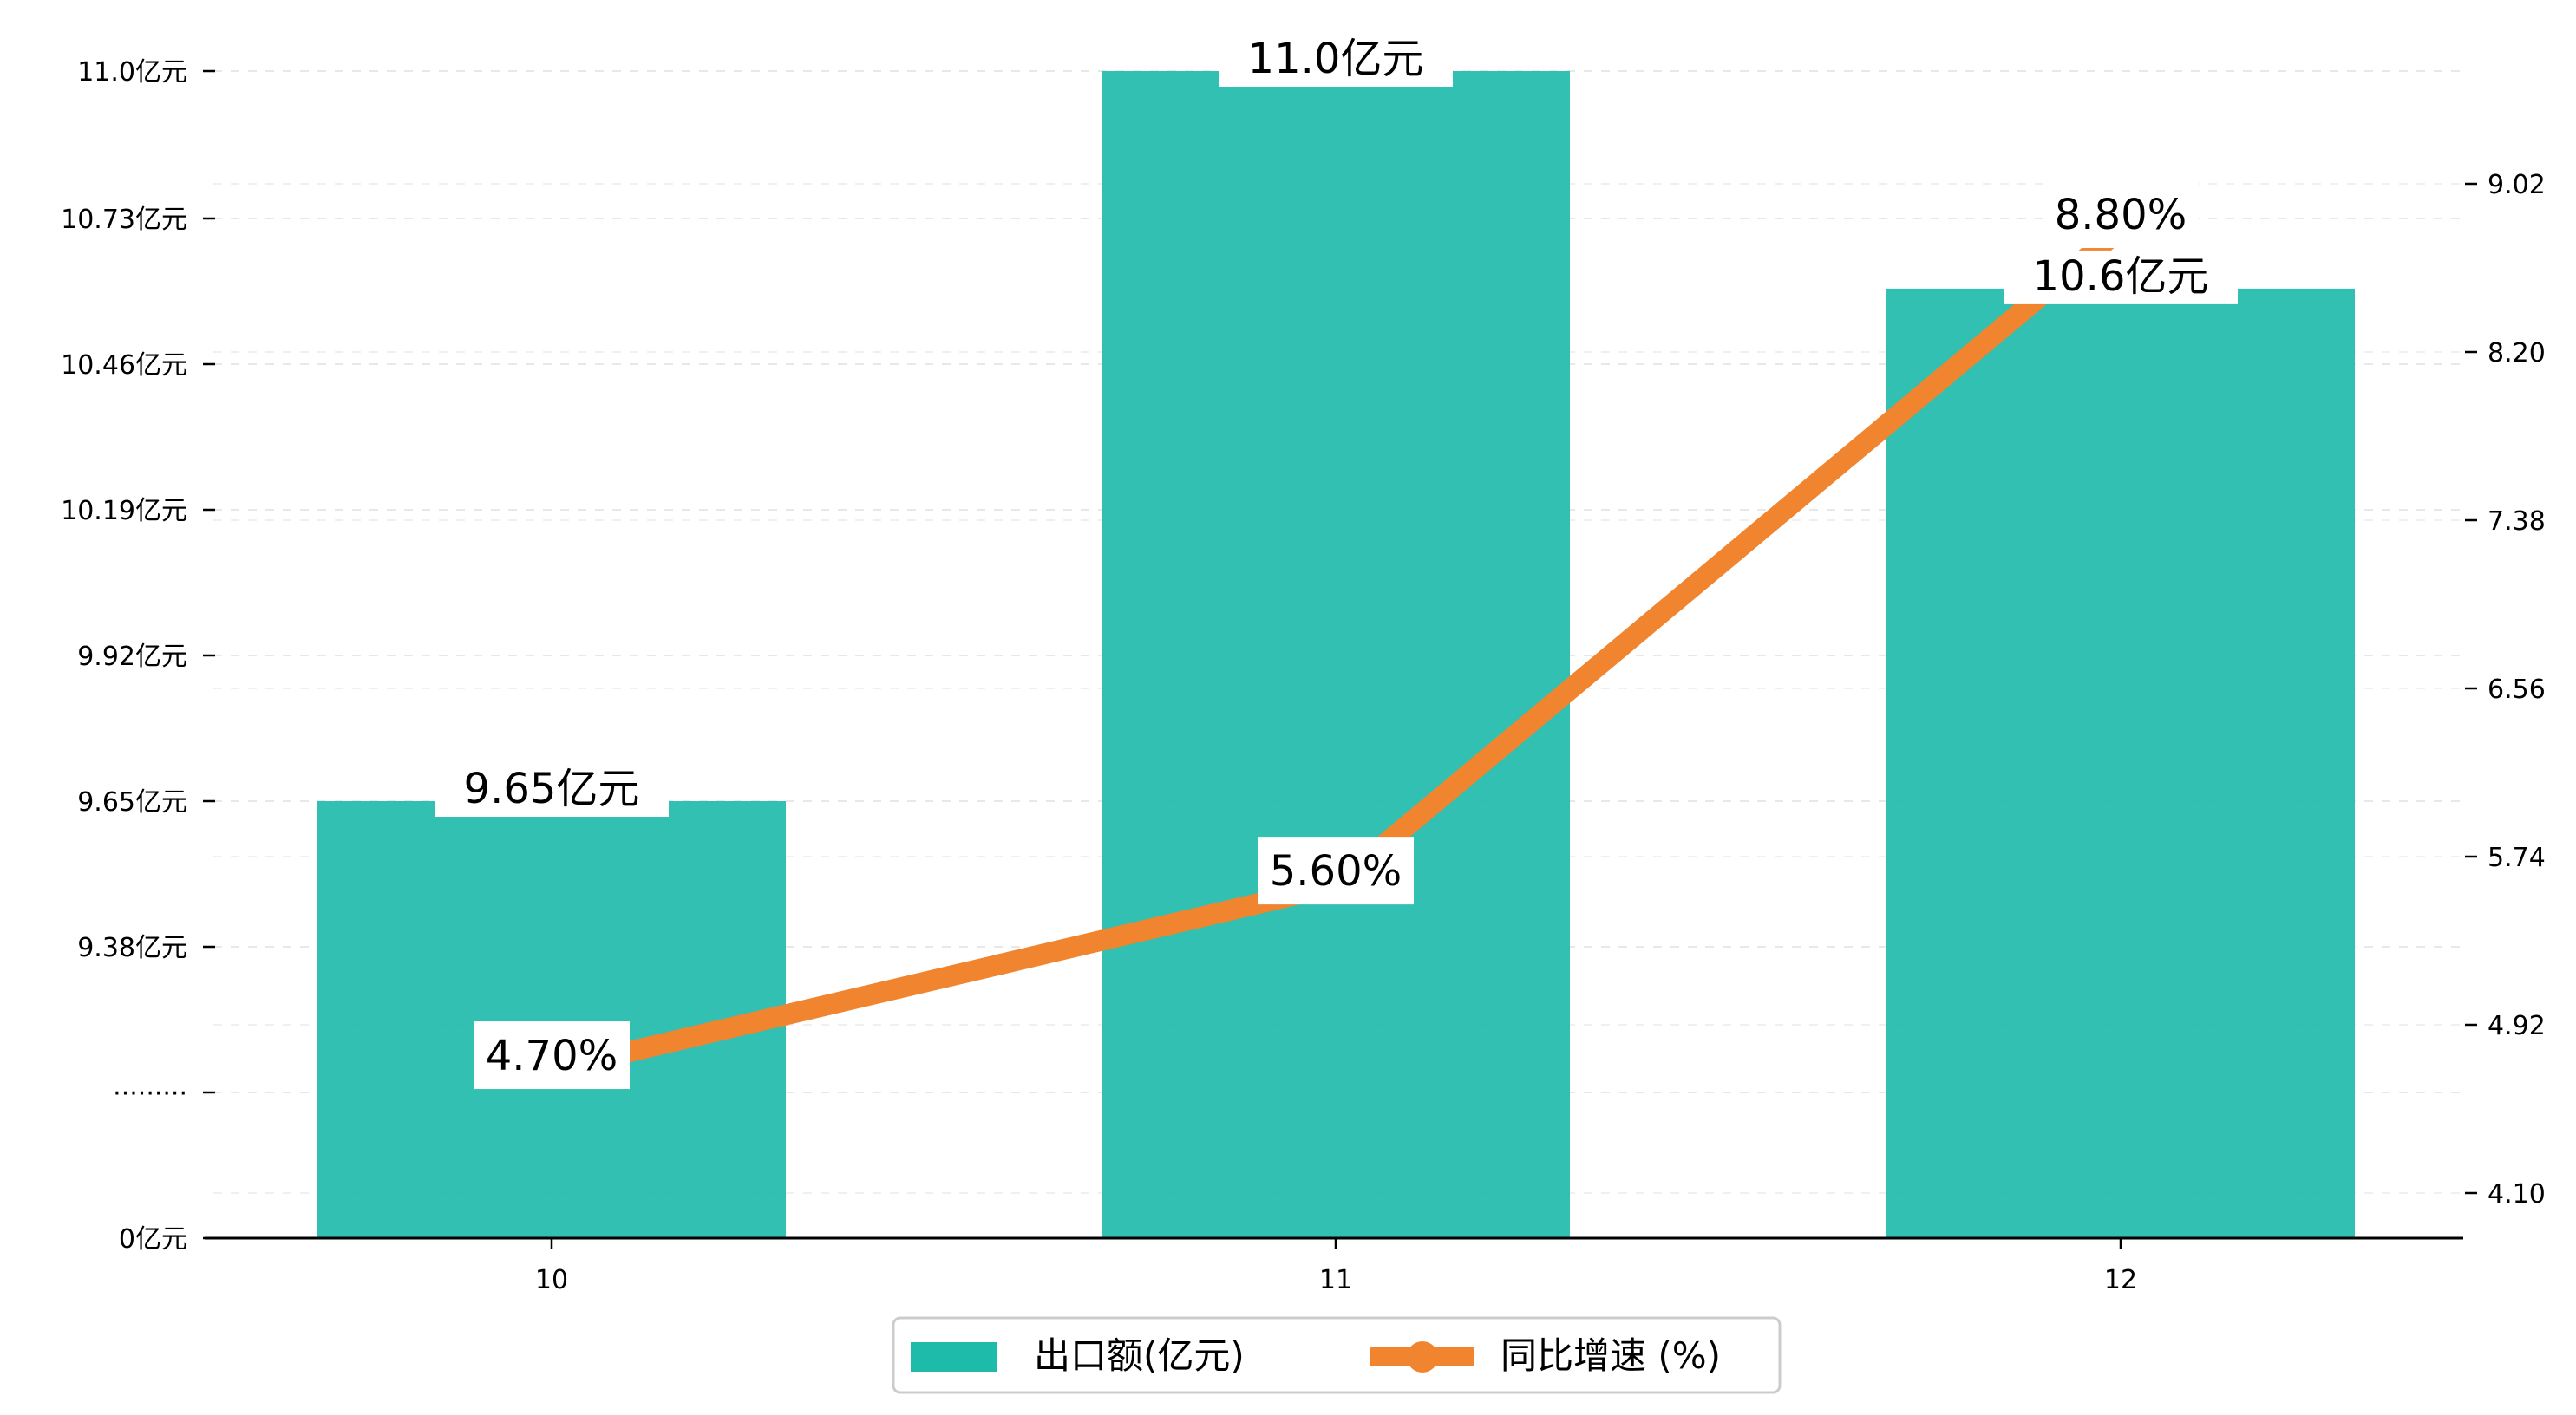  I want to click on bar-value-label: 11.0亿元, so click(1336, 59).